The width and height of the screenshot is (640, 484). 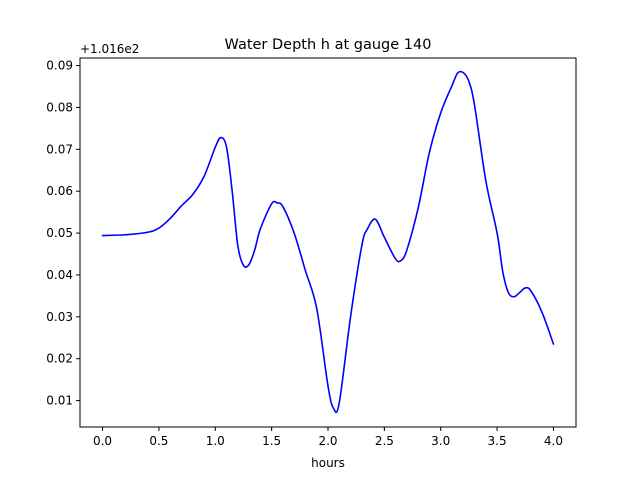 What do you see at coordinates (59, 233) in the screenshot?
I see `y-tick-label: 0.05` at bounding box center [59, 233].